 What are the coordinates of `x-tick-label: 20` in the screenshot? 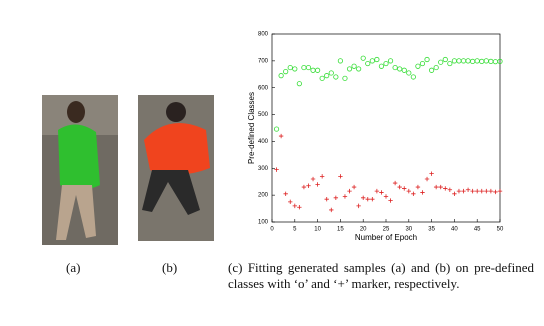 It's located at (363, 230).